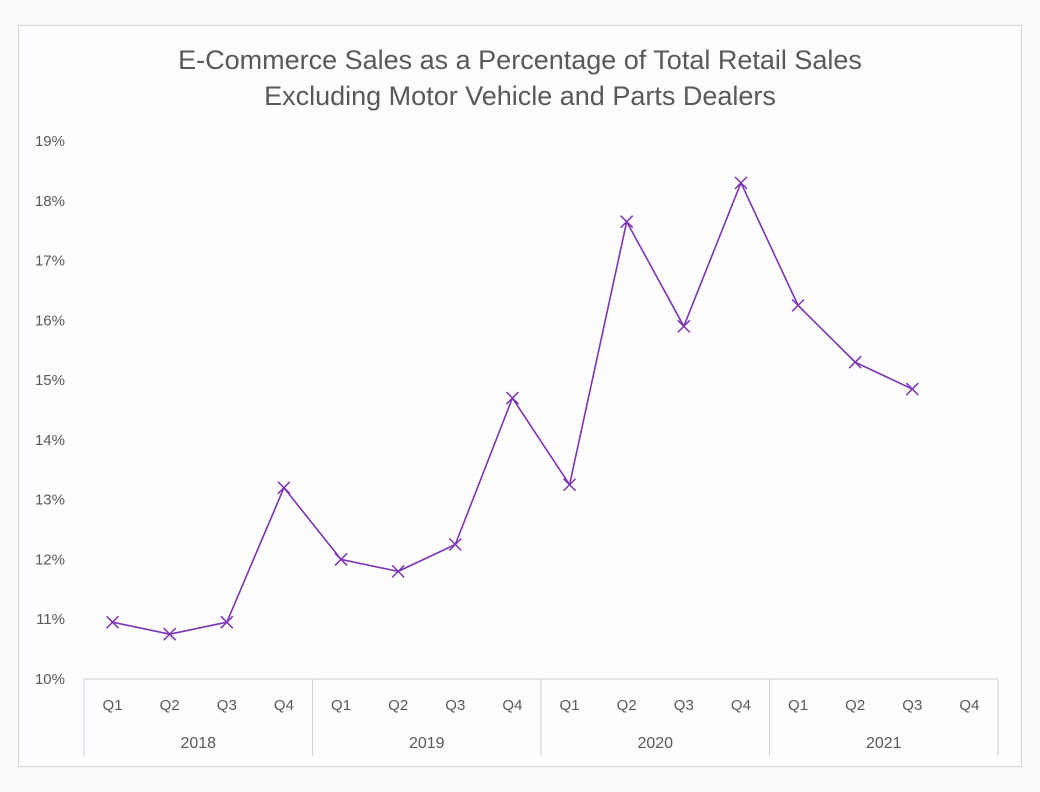 The height and width of the screenshot is (792, 1040). Describe the element at coordinates (50, 380) in the screenshot. I see `y-tick-label: 15%` at that location.